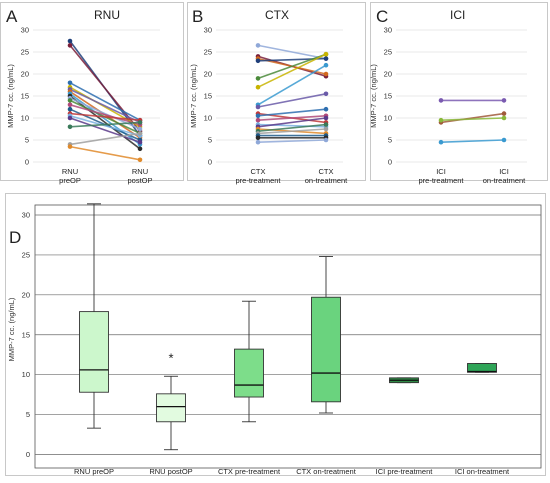  Describe the element at coordinates (382, 16) in the screenshot. I see `panel-letter: C` at that location.